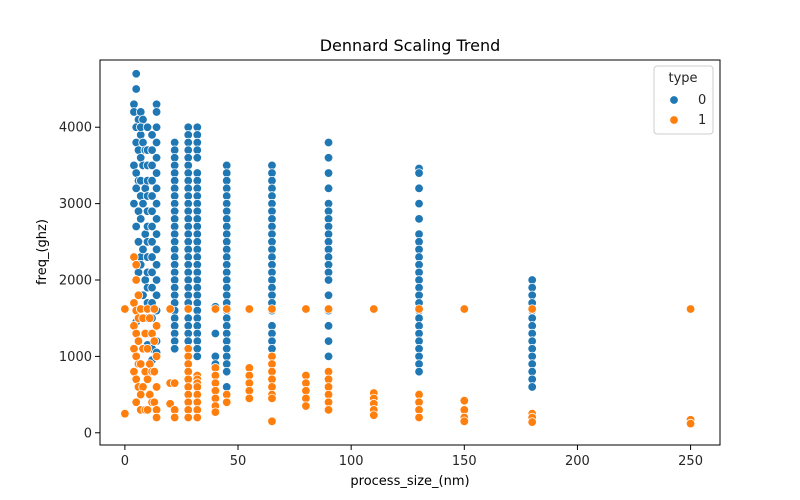 The height and width of the screenshot is (500, 800). What do you see at coordinates (75, 204) in the screenshot?
I see `y-tick-label: 3000` at bounding box center [75, 204].